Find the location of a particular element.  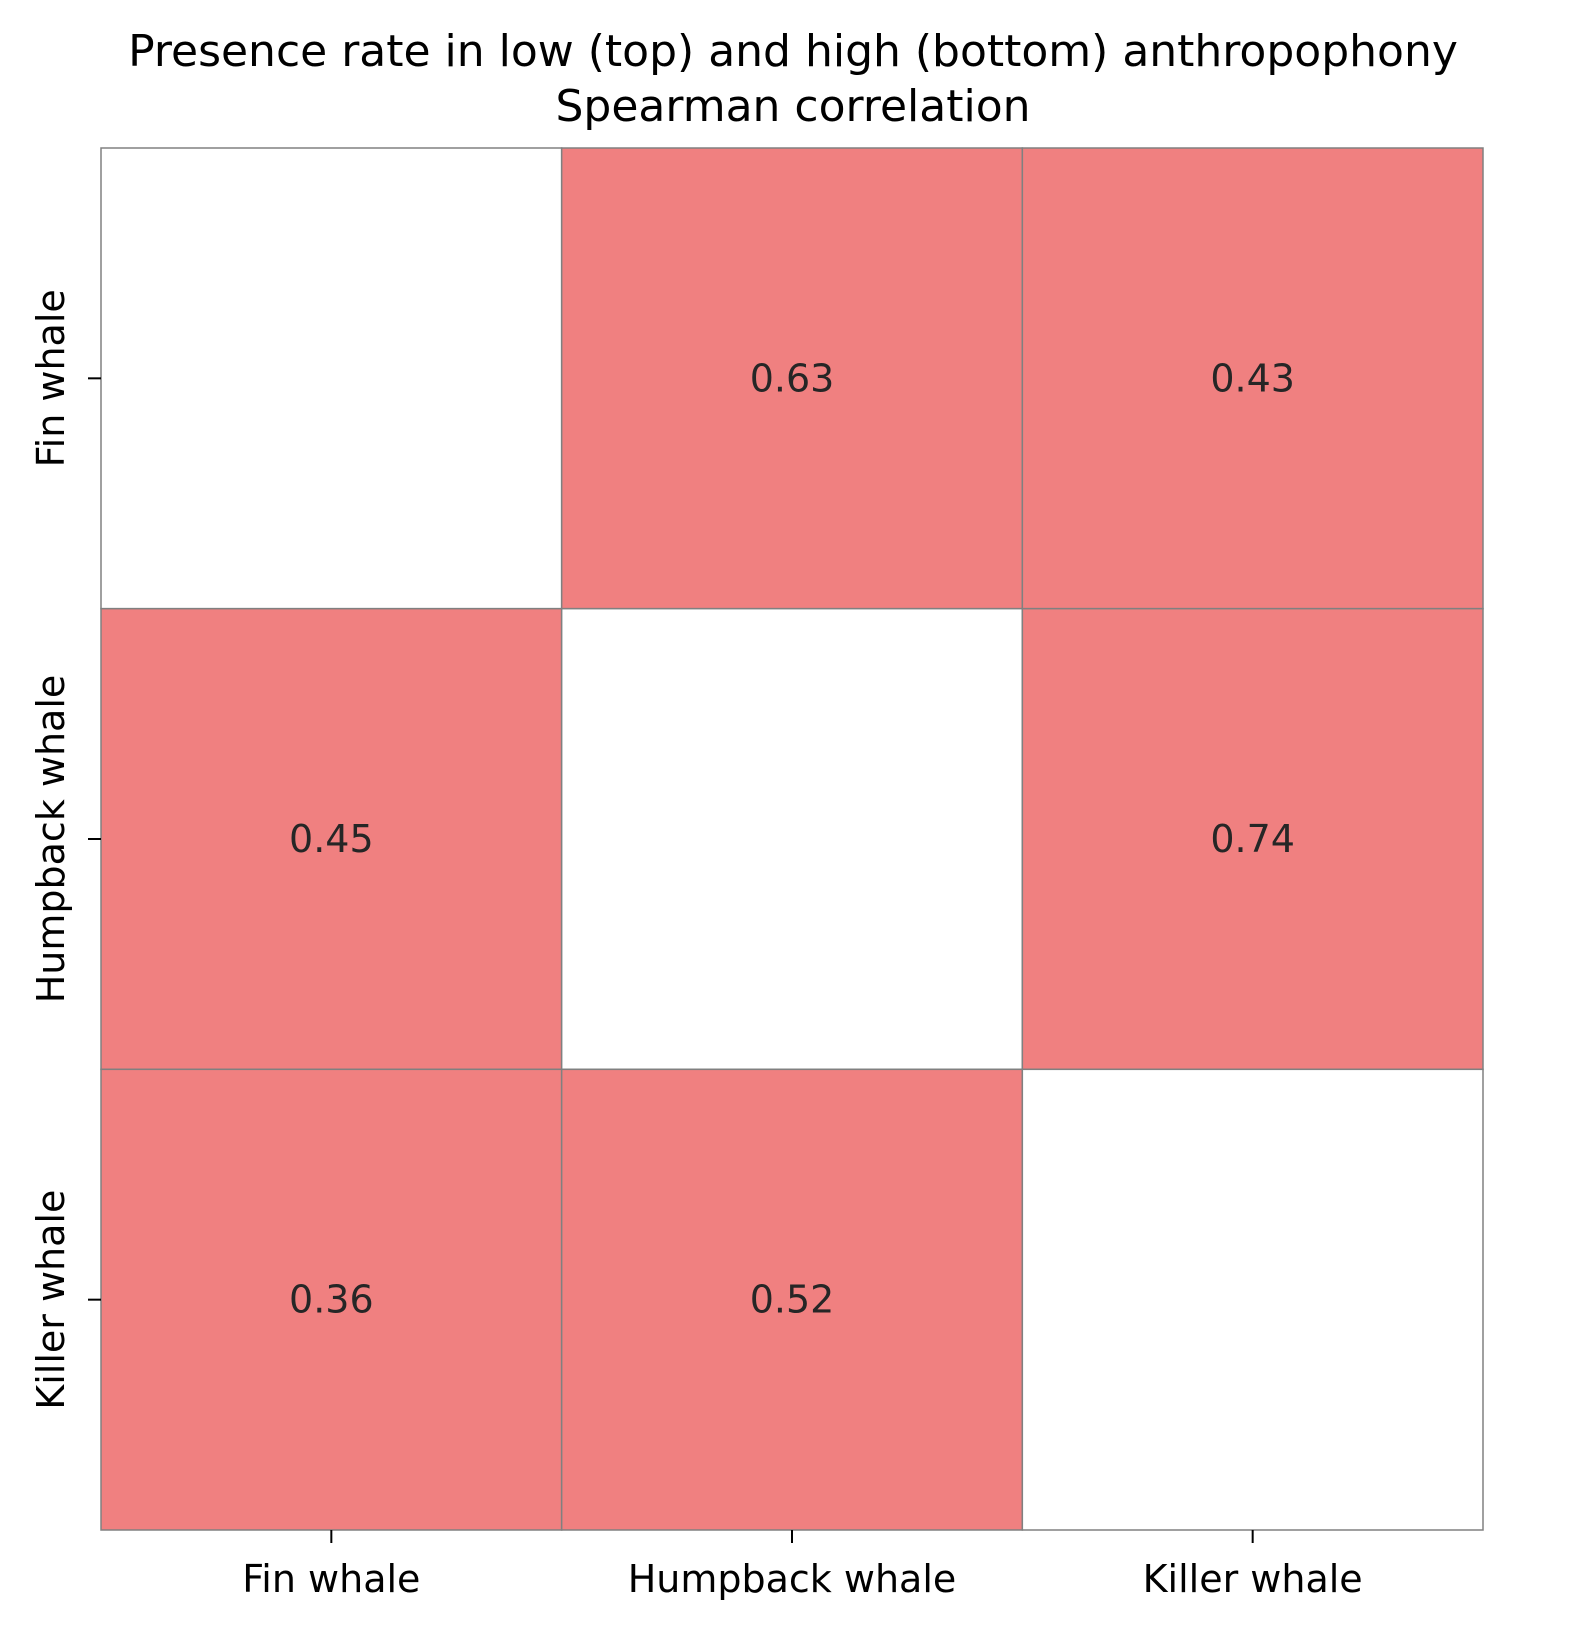

x-tick-label: Humpback whale is located at coordinates (792, 1579).